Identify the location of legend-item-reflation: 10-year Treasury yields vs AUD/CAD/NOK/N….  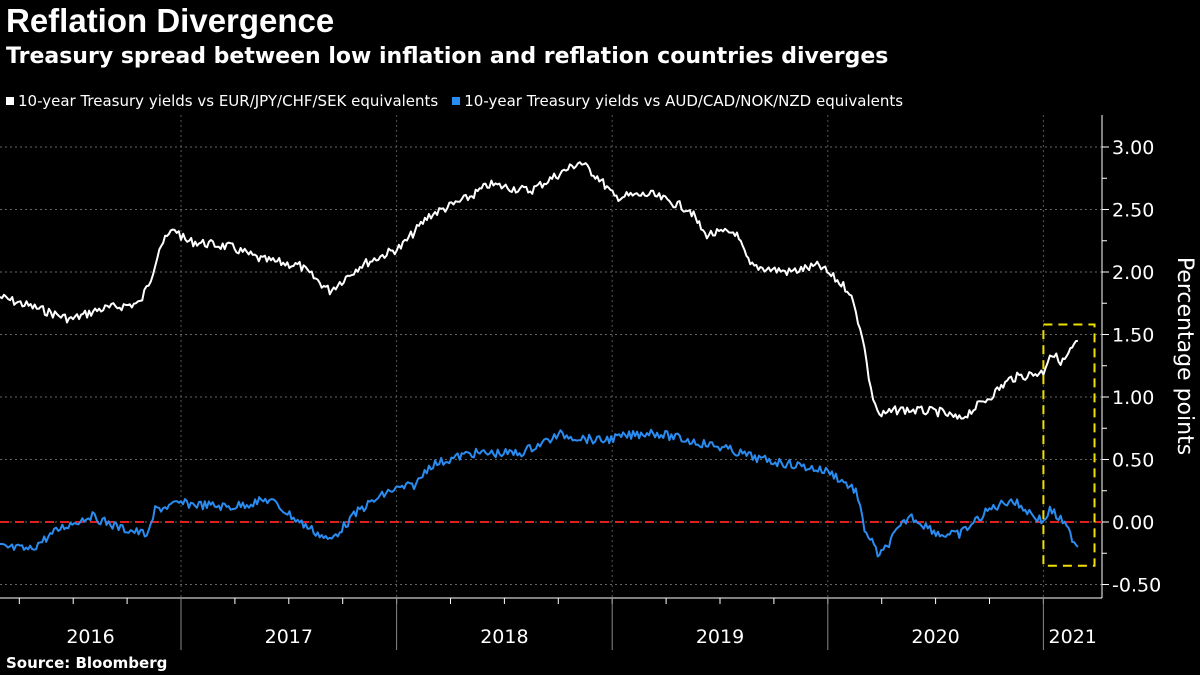
(677, 101).